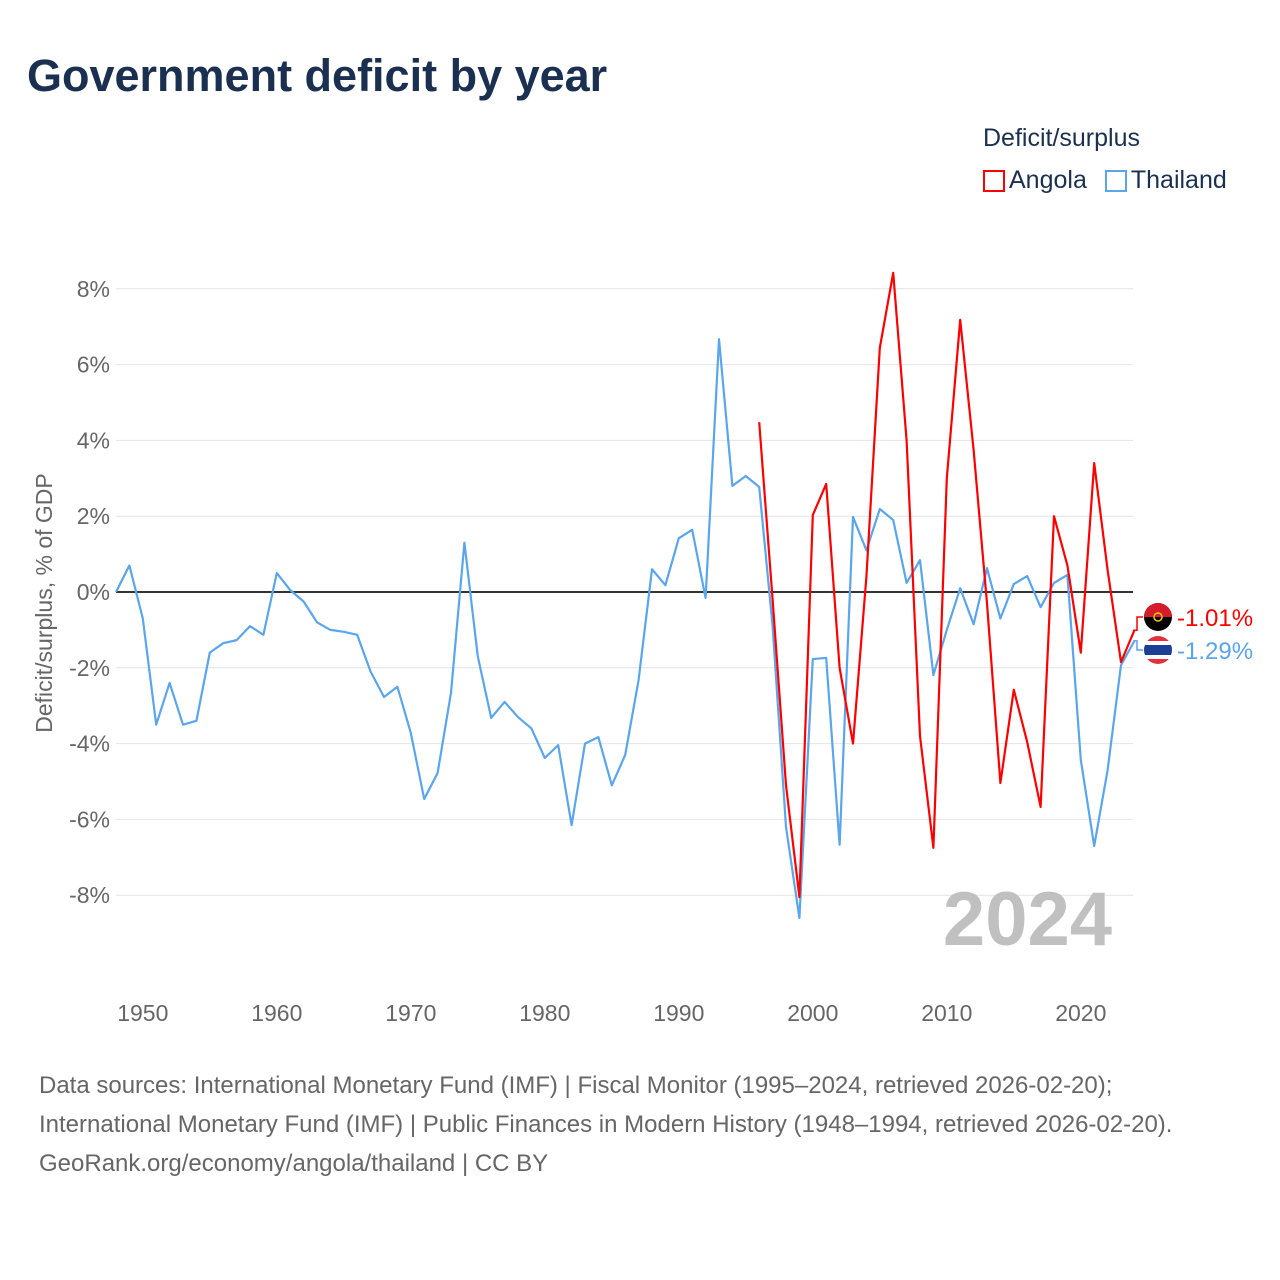  Describe the element at coordinates (93, 289) in the screenshot. I see `y-tick-label: 8%` at that location.